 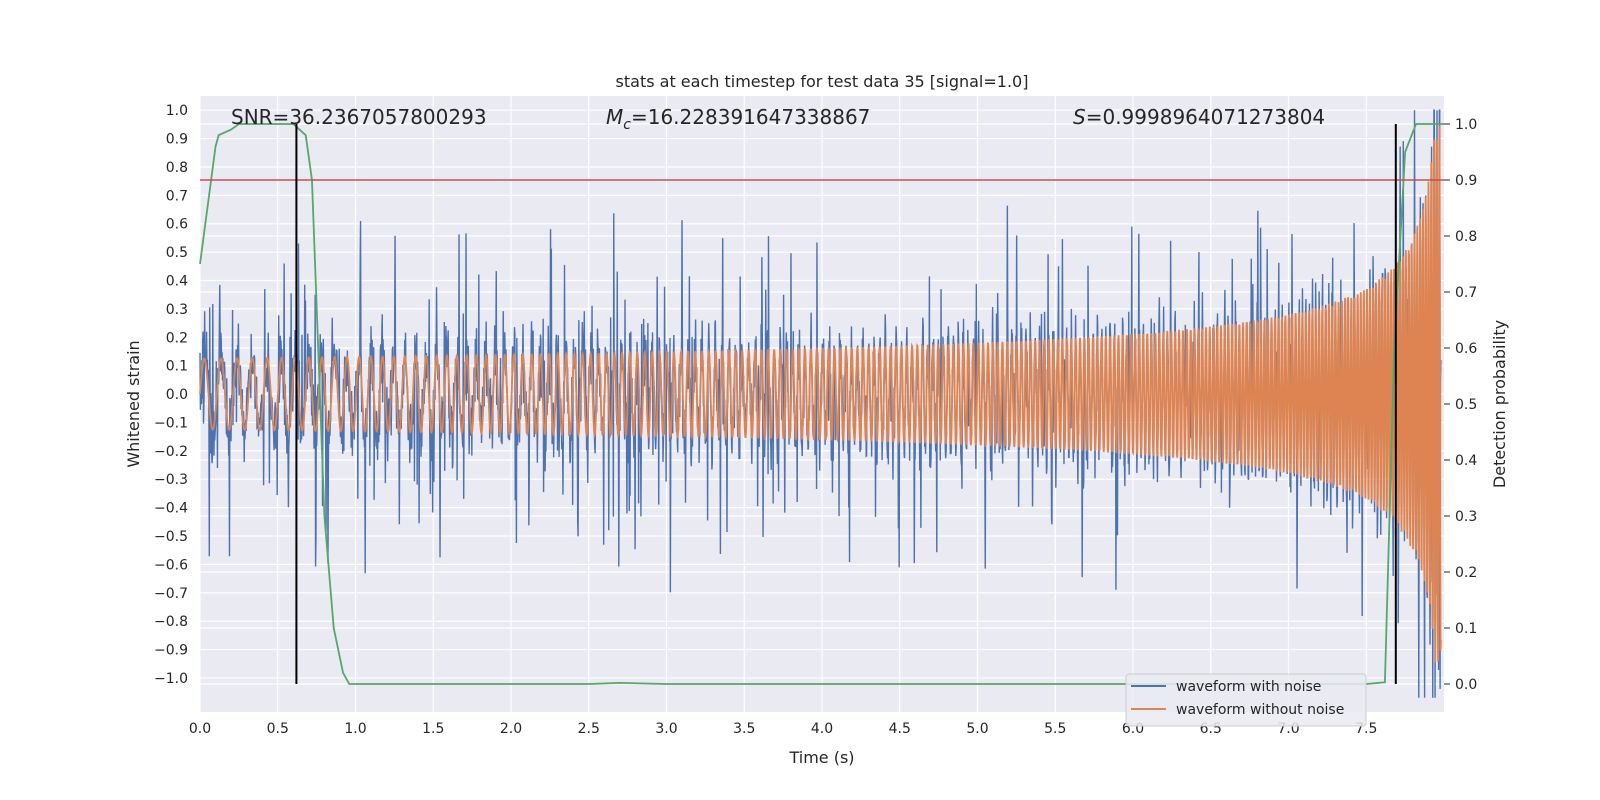 I want to click on y-tick-label: 0.5, so click(x=177, y=253).